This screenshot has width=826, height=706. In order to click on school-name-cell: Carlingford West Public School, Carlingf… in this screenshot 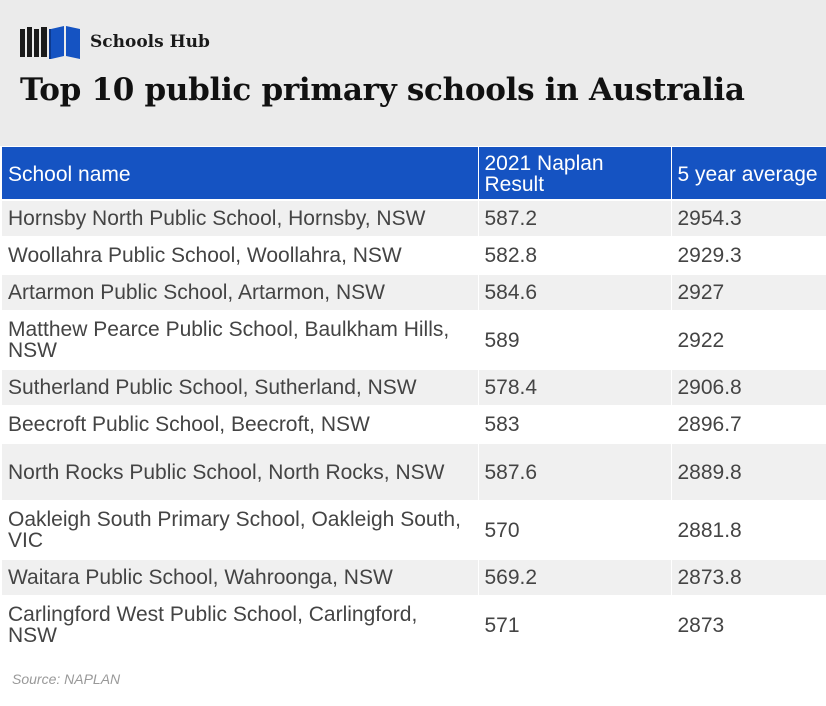, I will do `click(240, 624)`.